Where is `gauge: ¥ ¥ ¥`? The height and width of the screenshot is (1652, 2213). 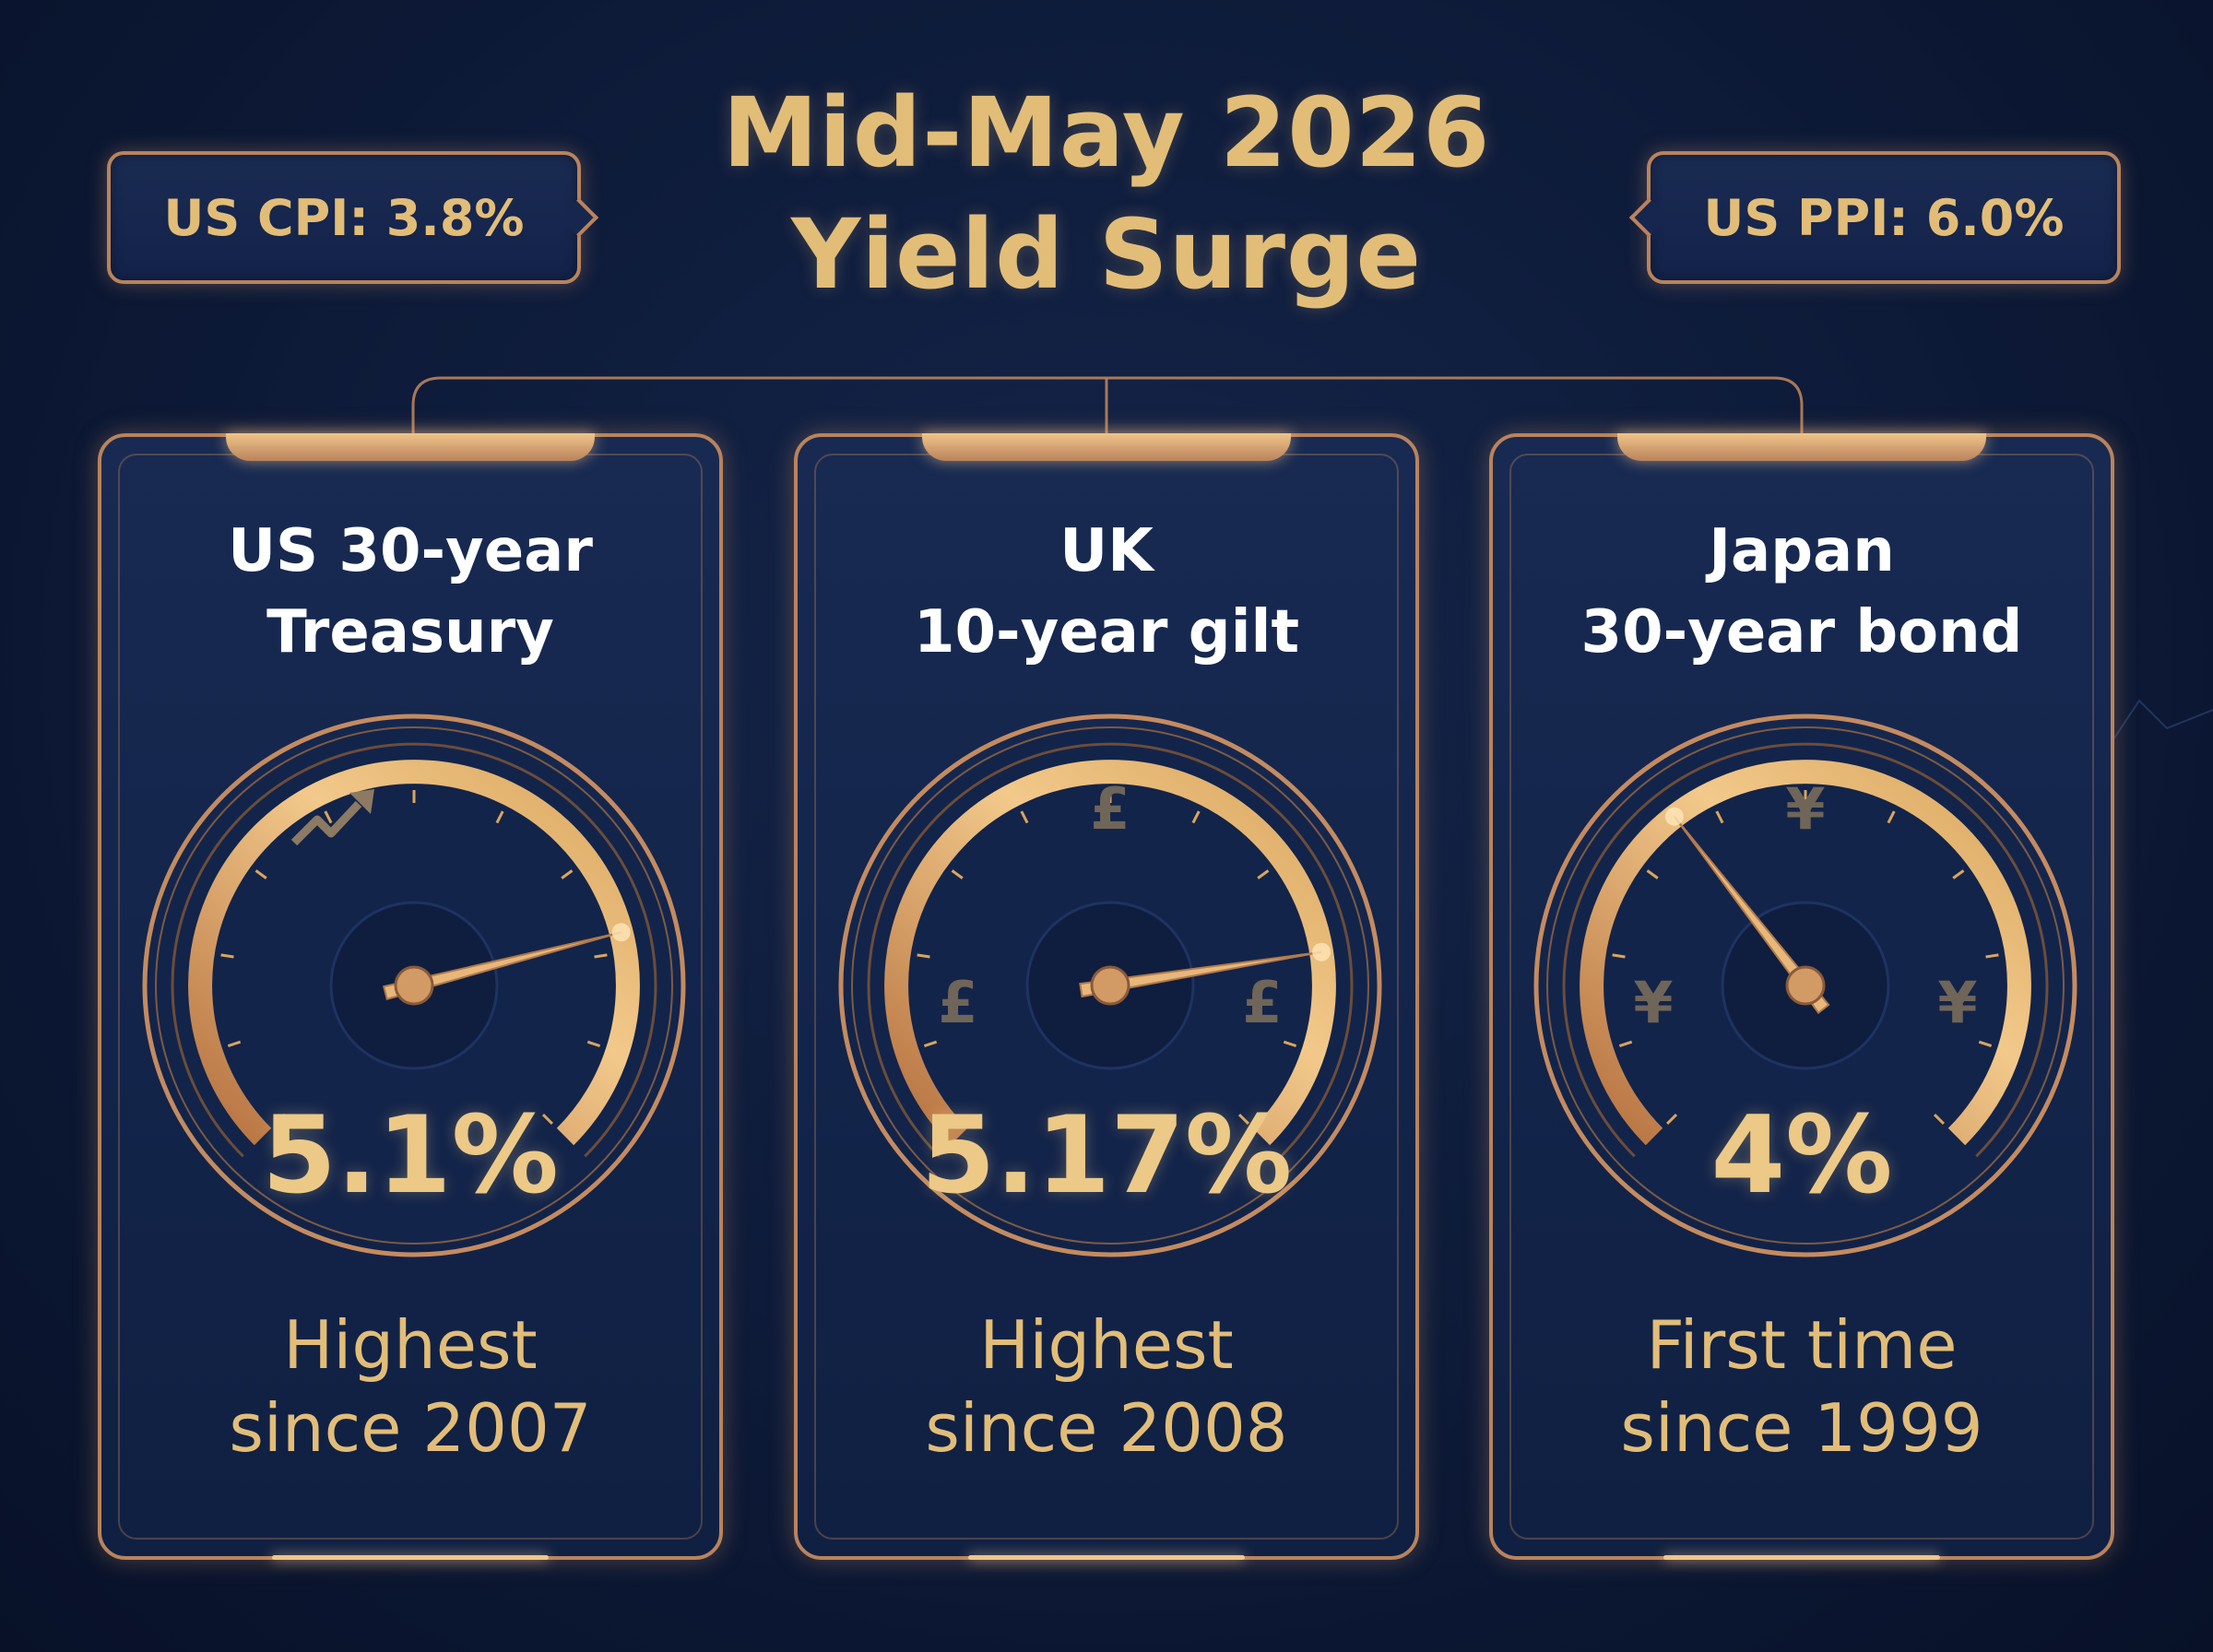
gauge: ¥ ¥ ¥ is located at coordinates (1805, 985).